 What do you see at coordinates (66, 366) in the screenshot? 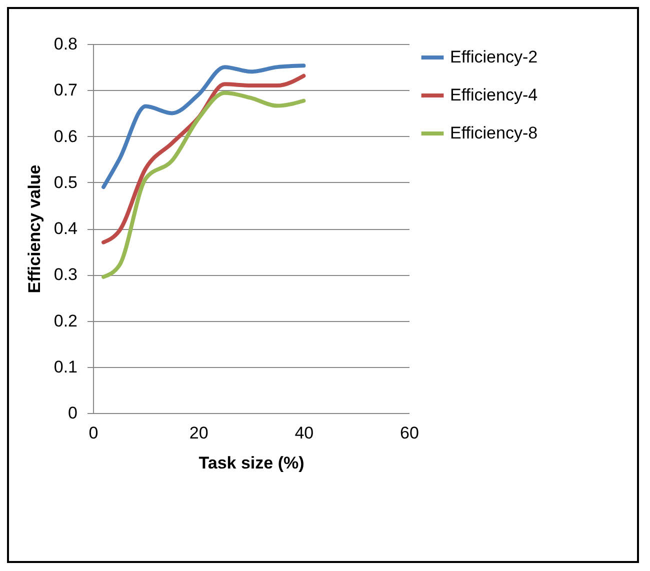
I see `y-tick-label: 0.1` at bounding box center [66, 366].